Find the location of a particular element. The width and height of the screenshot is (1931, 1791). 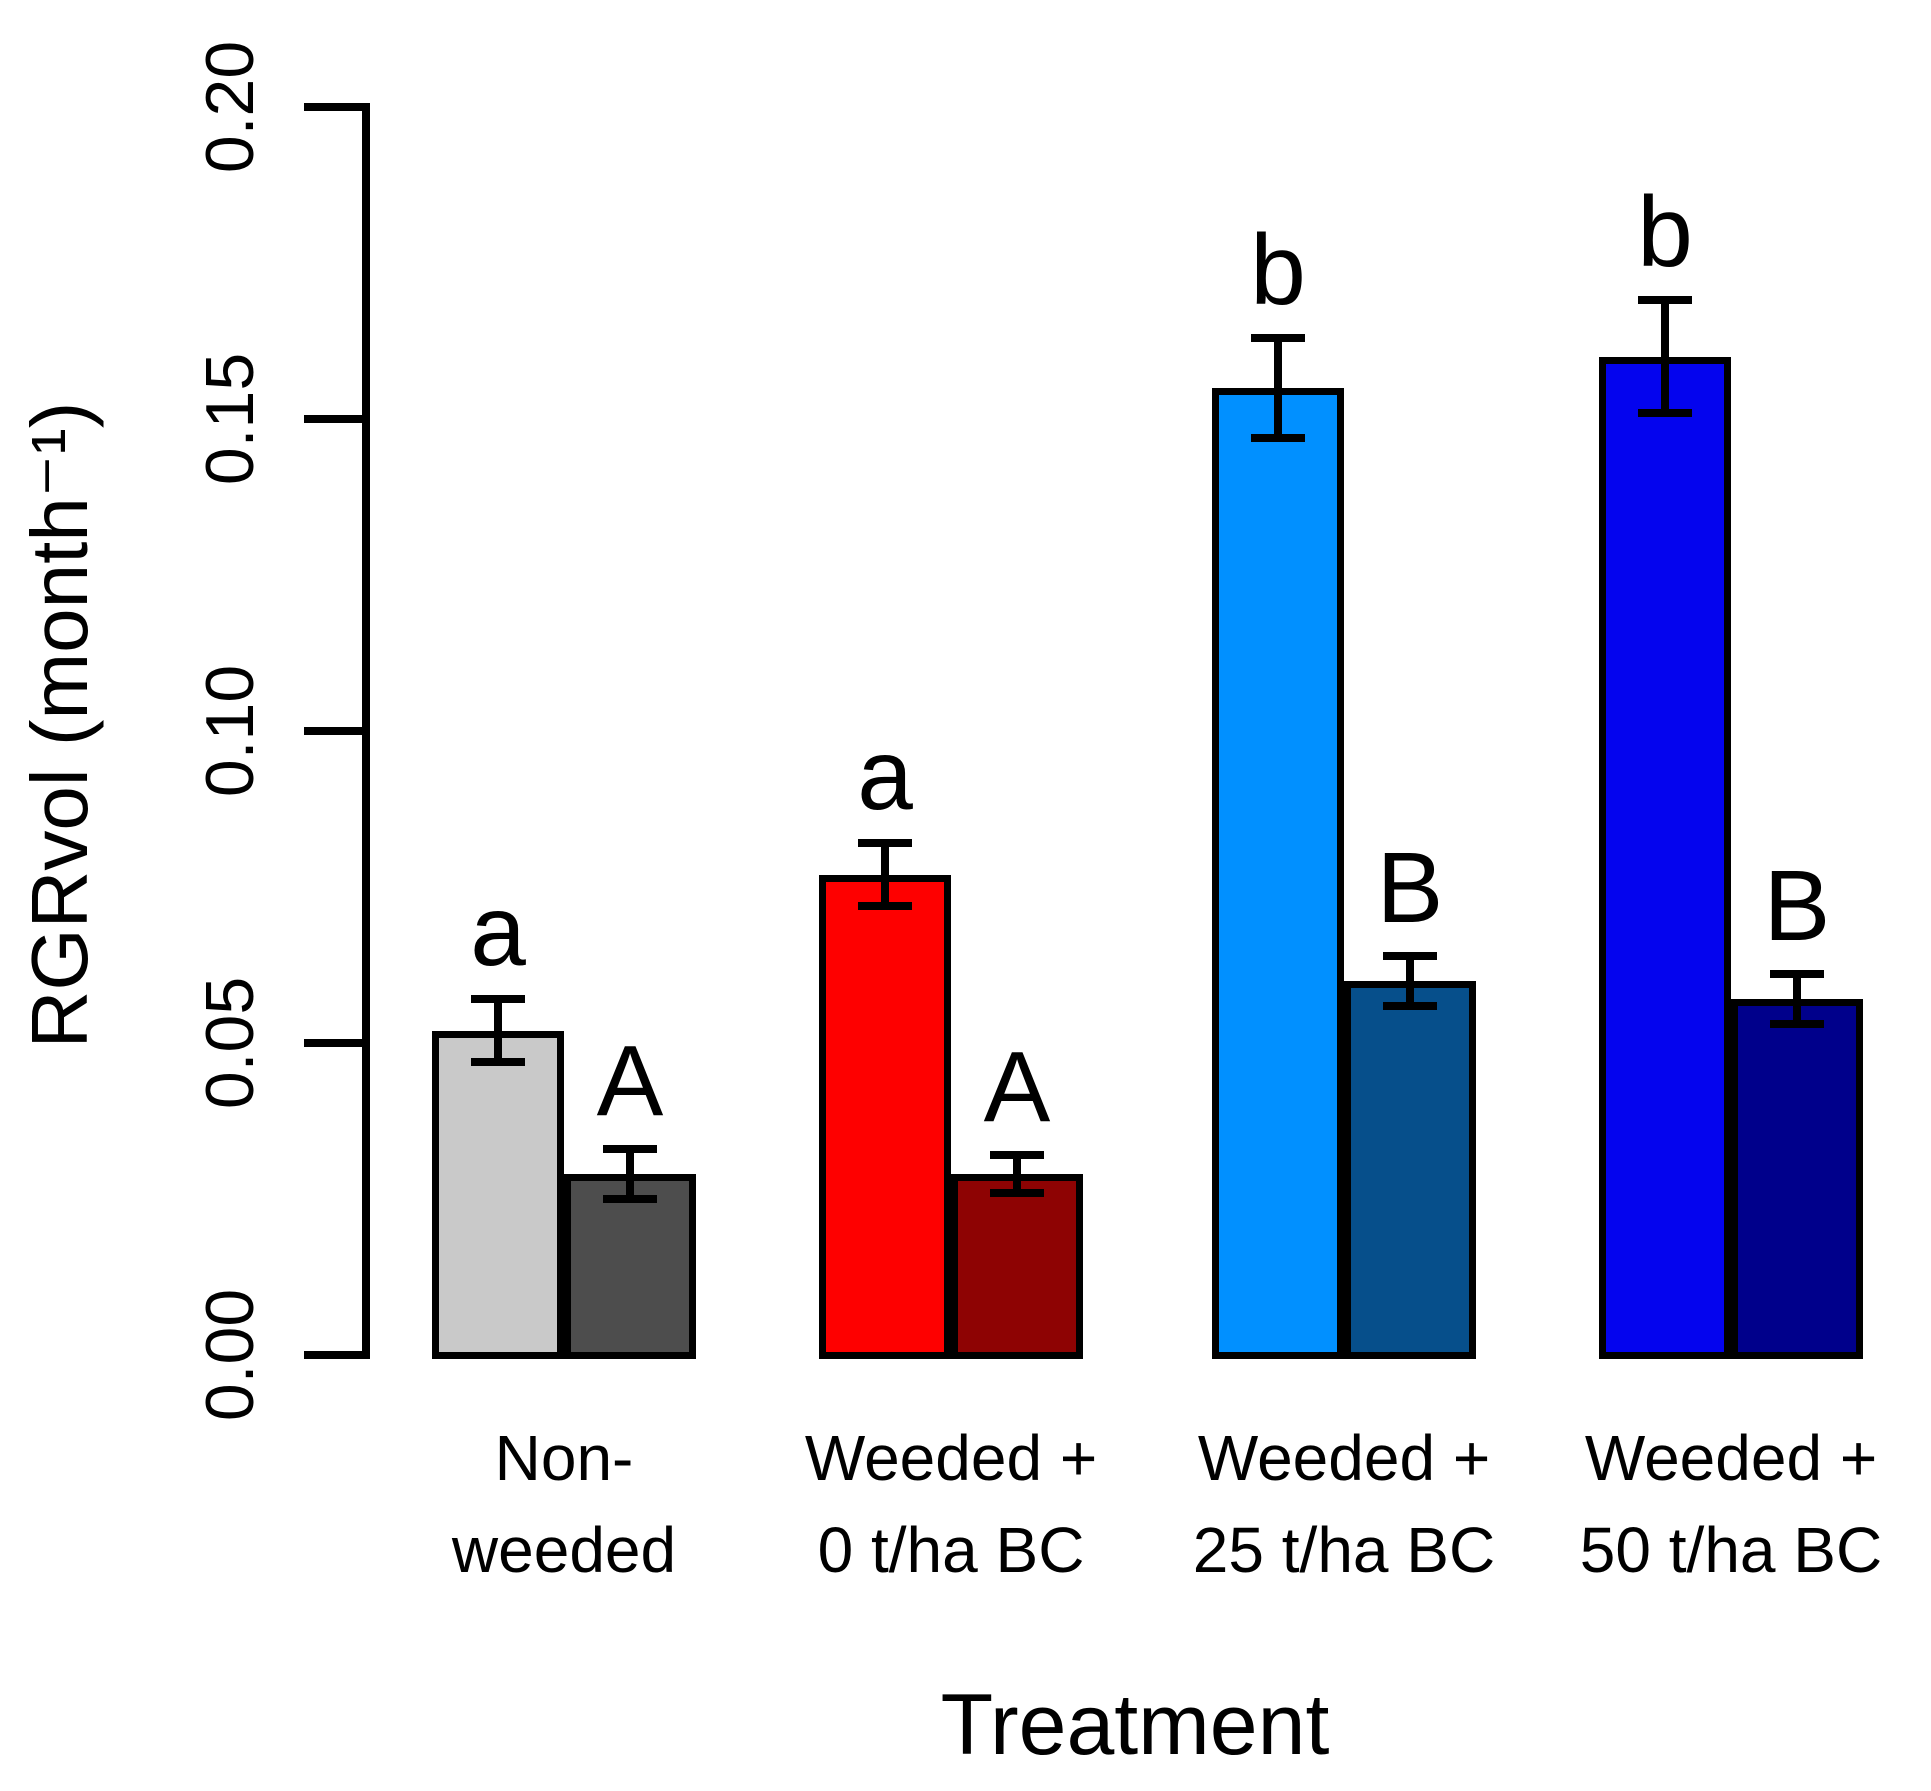

y-axis-tick-label: 0.05 is located at coordinates (230, 1043).